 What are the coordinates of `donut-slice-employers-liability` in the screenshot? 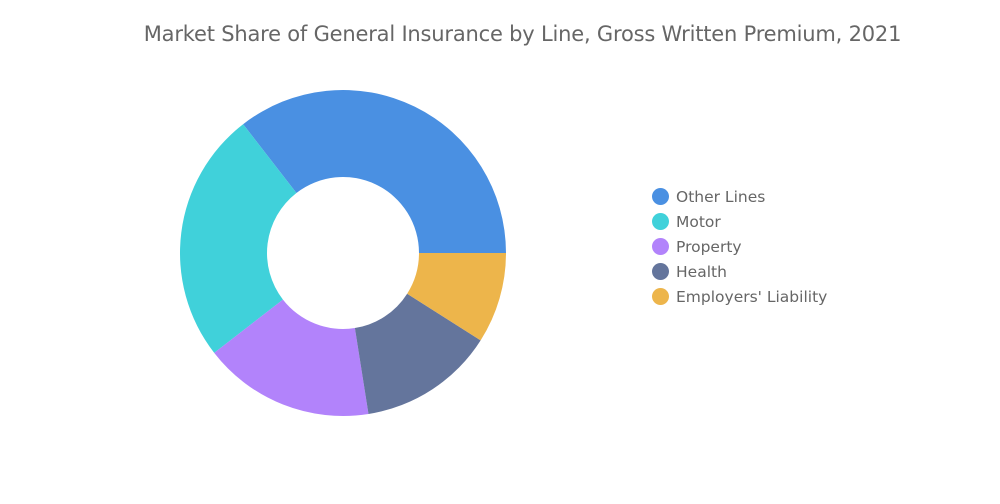 It's located at (457, 297).